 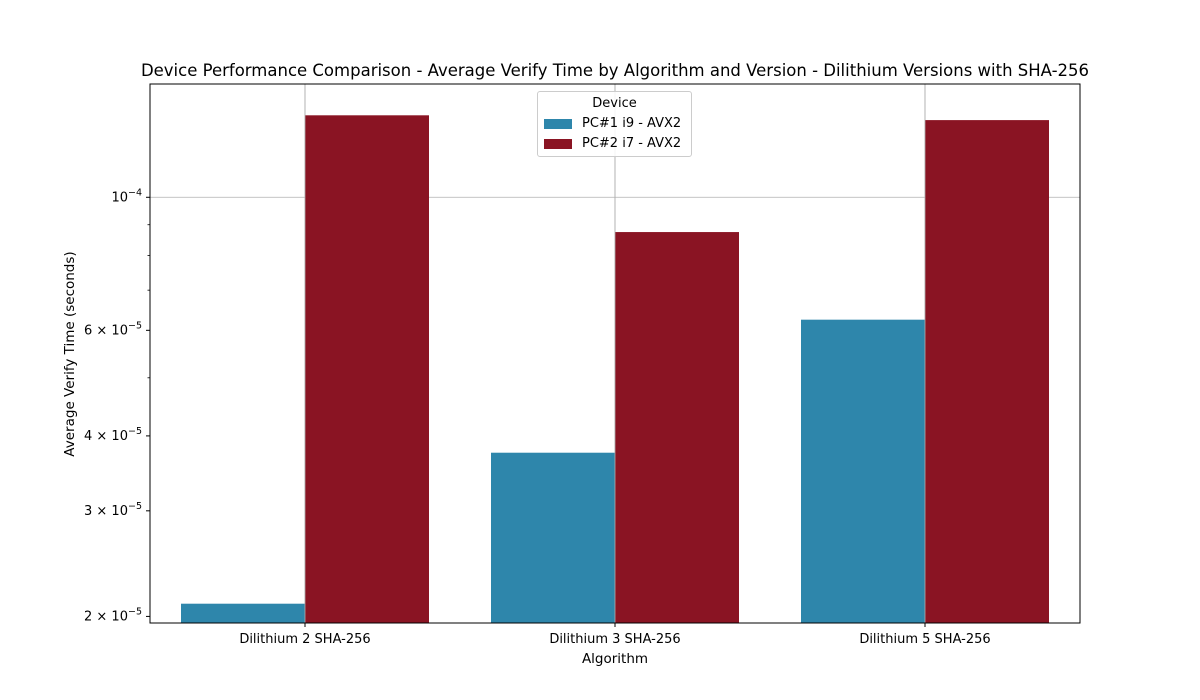 I want to click on x-tick-label: Dilithium 5 SHA-256, so click(x=924, y=639).